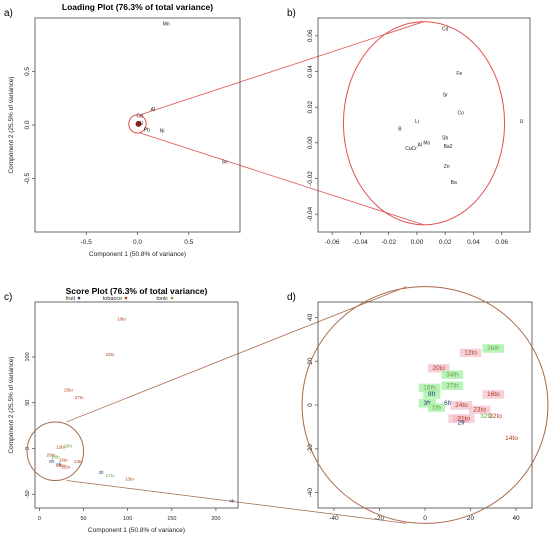 This screenshot has height=540, width=550. Describe the element at coordinates (78, 461) in the screenshot. I see `point-label: 14to` at that location.